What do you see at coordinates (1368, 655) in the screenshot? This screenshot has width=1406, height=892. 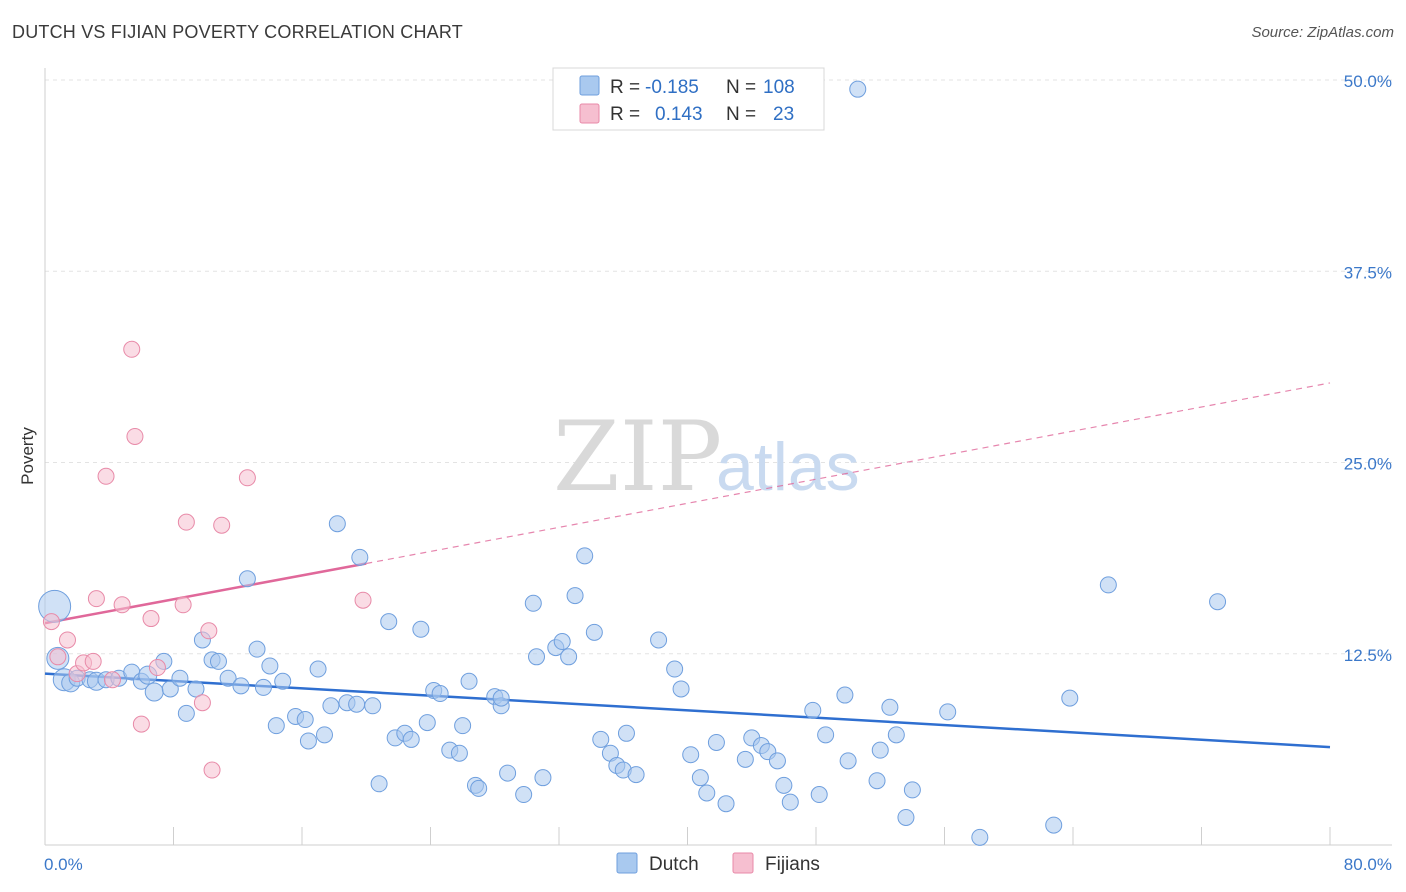 I see `y-tick-label-0: 12.5%` at bounding box center [1368, 655].